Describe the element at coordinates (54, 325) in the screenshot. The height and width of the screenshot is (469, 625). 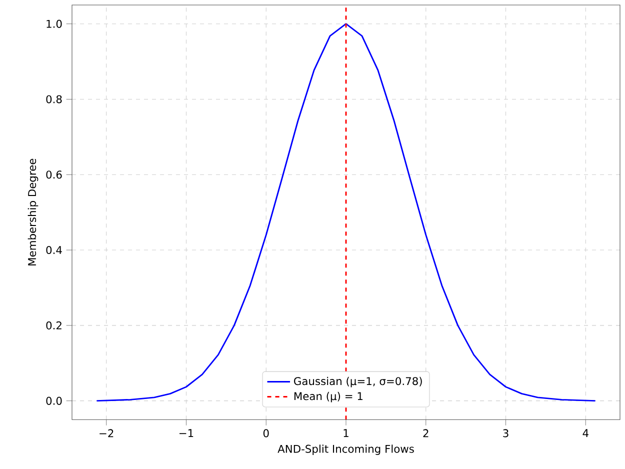
I see `y-tick-label: 0.2` at that location.